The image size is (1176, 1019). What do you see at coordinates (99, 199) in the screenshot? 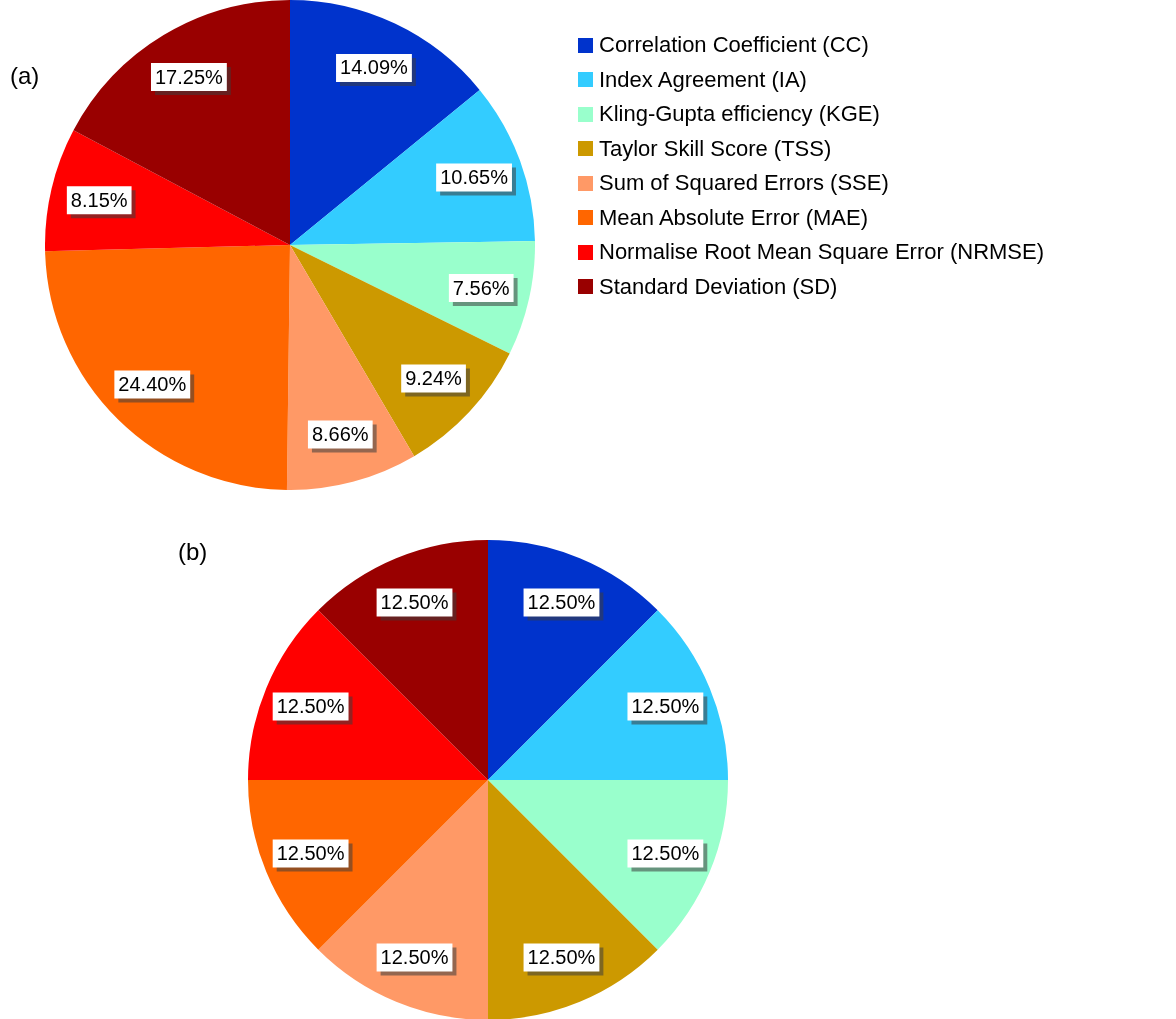
I see `data-label: 8.15%` at bounding box center [99, 199].